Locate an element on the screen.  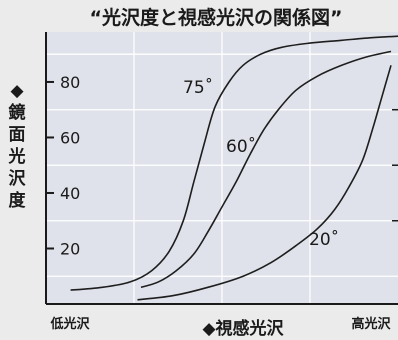
x-axis-high-label: 高光沢 is located at coordinates (371, 324).